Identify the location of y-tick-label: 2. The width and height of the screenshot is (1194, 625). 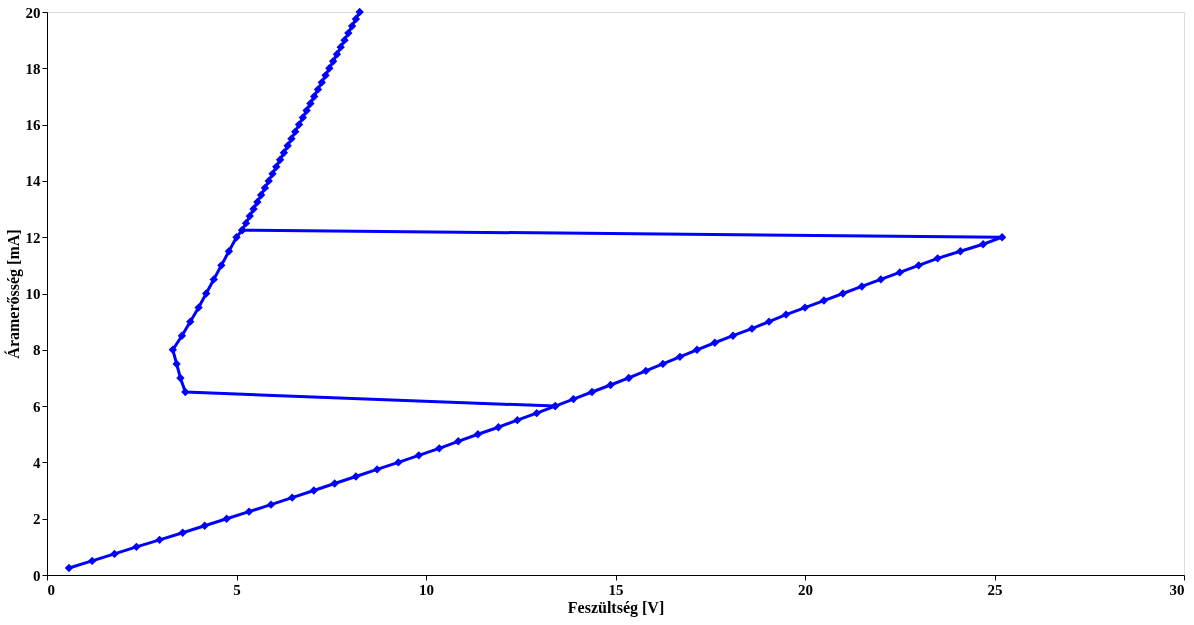
(37, 519).